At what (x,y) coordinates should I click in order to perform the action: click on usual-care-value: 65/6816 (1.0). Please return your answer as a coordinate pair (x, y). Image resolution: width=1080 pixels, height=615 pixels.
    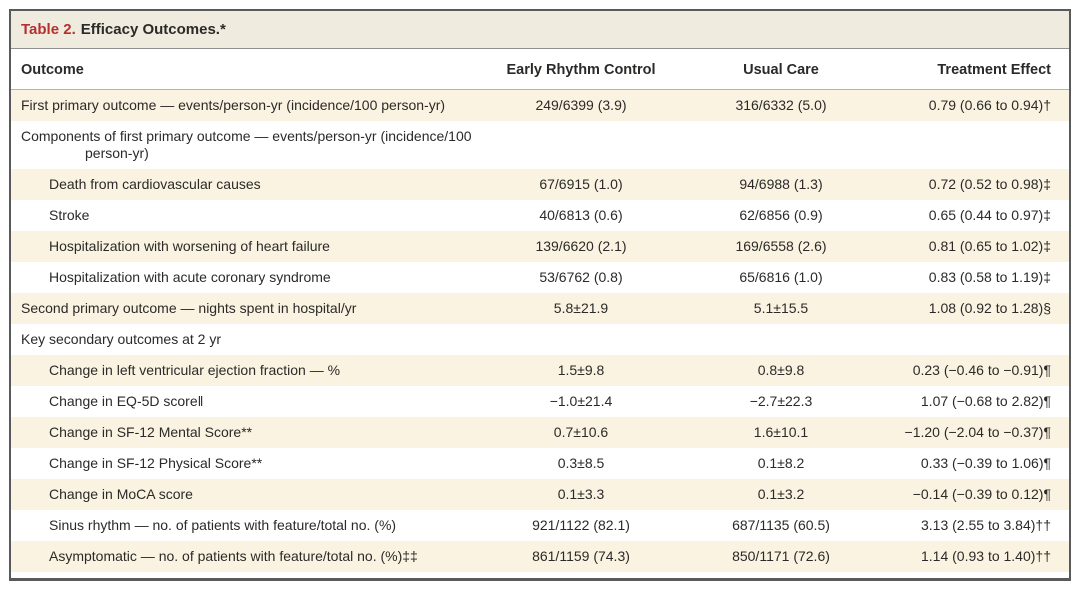
    Looking at the image, I should click on (781, 277).